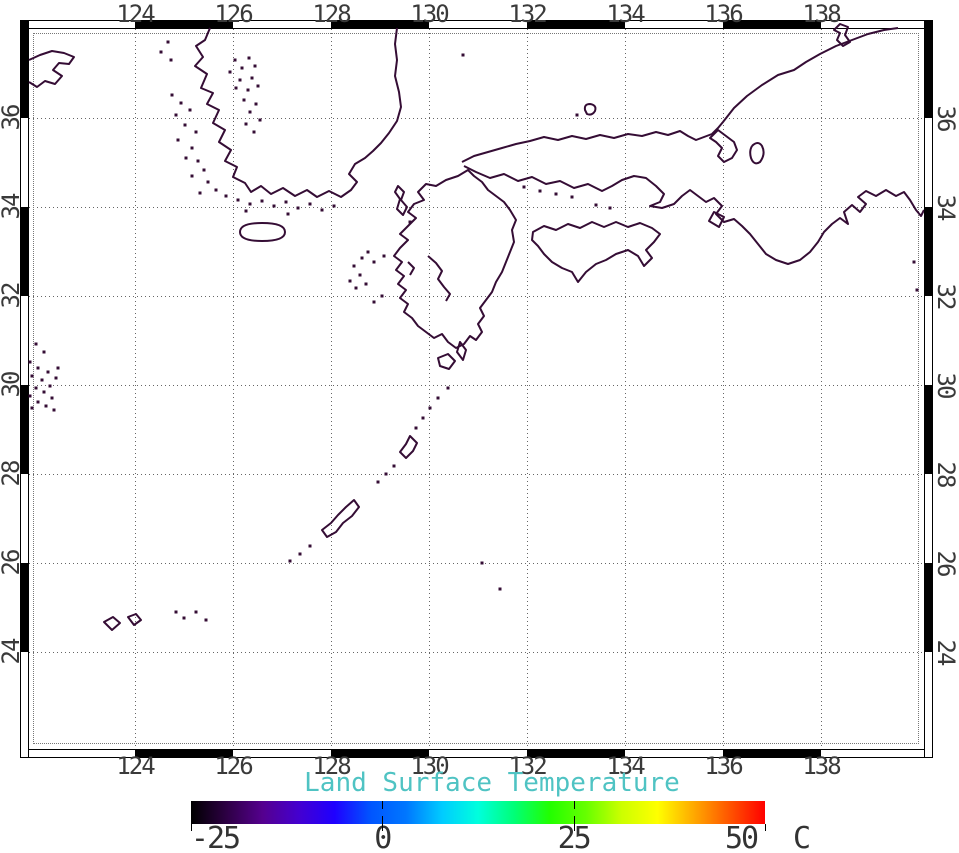  I want to click on lat-tick-label-left: 24, so click(12, 652).